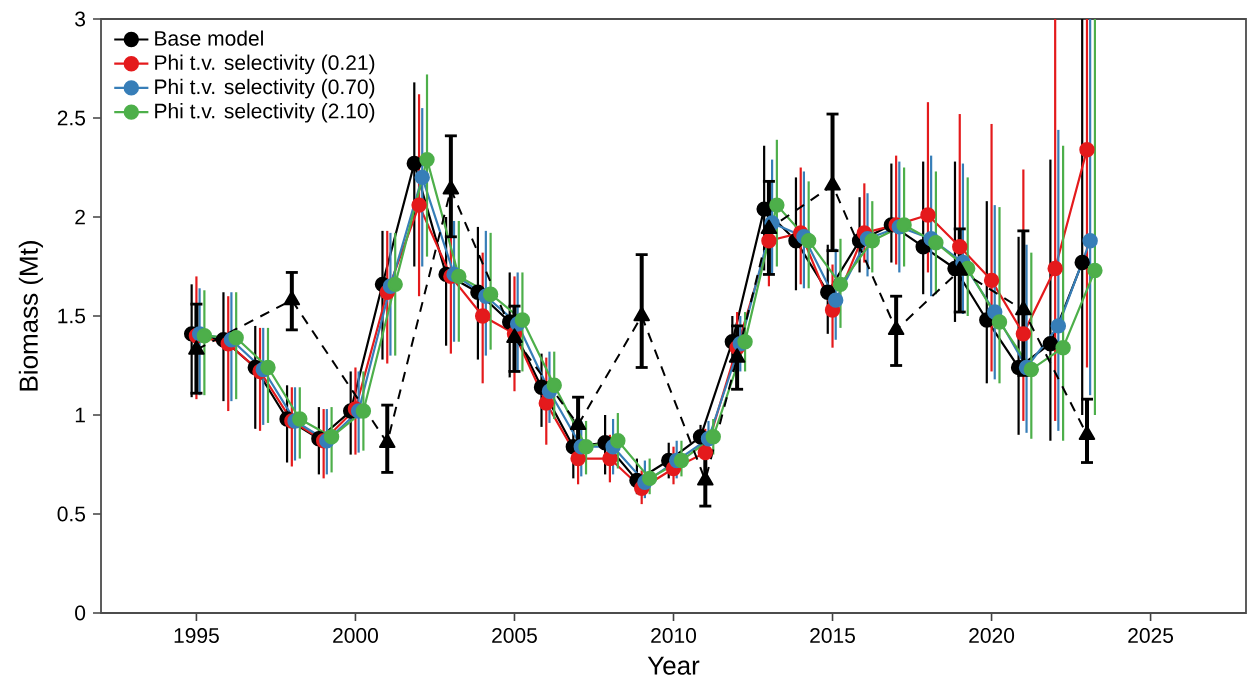 This screenshot has width=1249, height=693. What do you see at coordinates (196, 635) in the screenshot?
I see `x-tick-label: 1995` at bounding box center [196, 635].